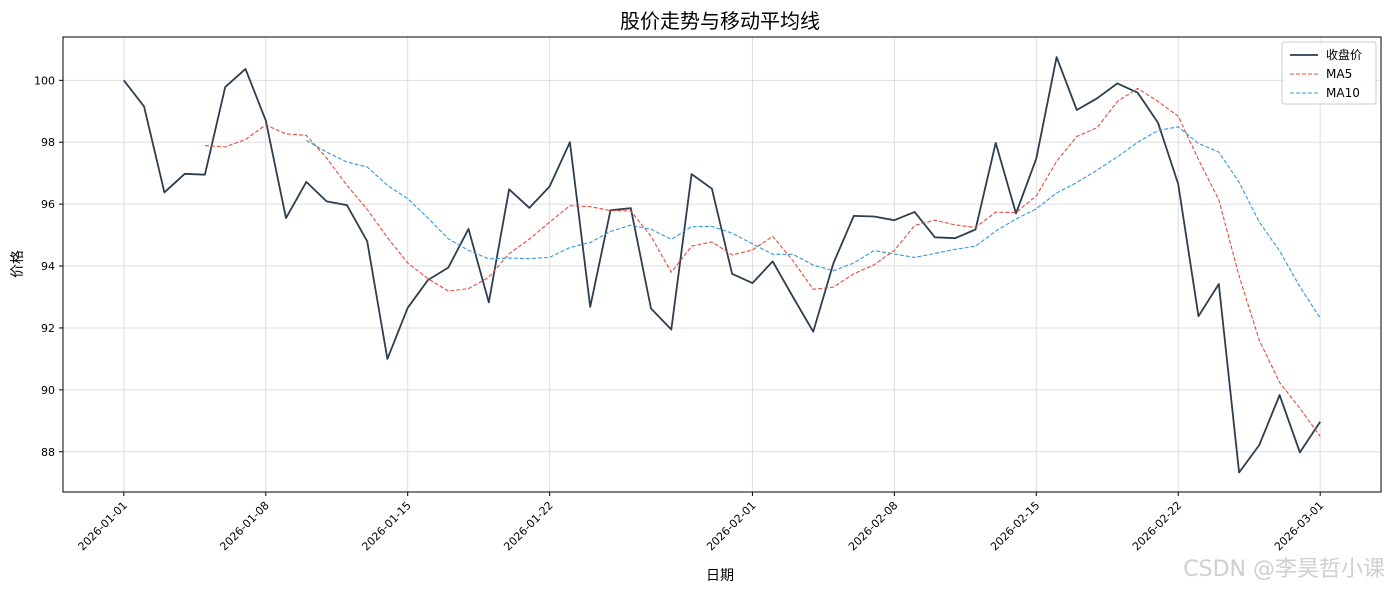 The image size is (1389, 590). Describe the element at coordinates (1299, 526) in the screenshot. I see `x-tick-label: 2026-03-01` at that location.